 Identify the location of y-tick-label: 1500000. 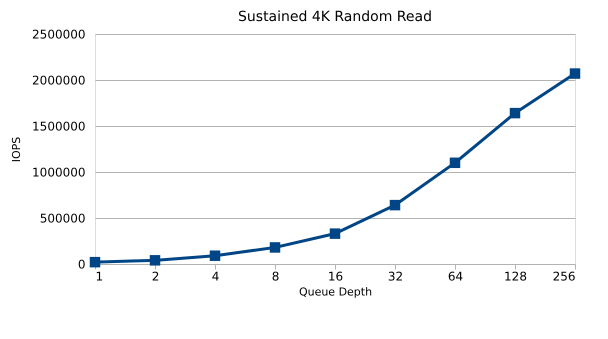
(59, 127).